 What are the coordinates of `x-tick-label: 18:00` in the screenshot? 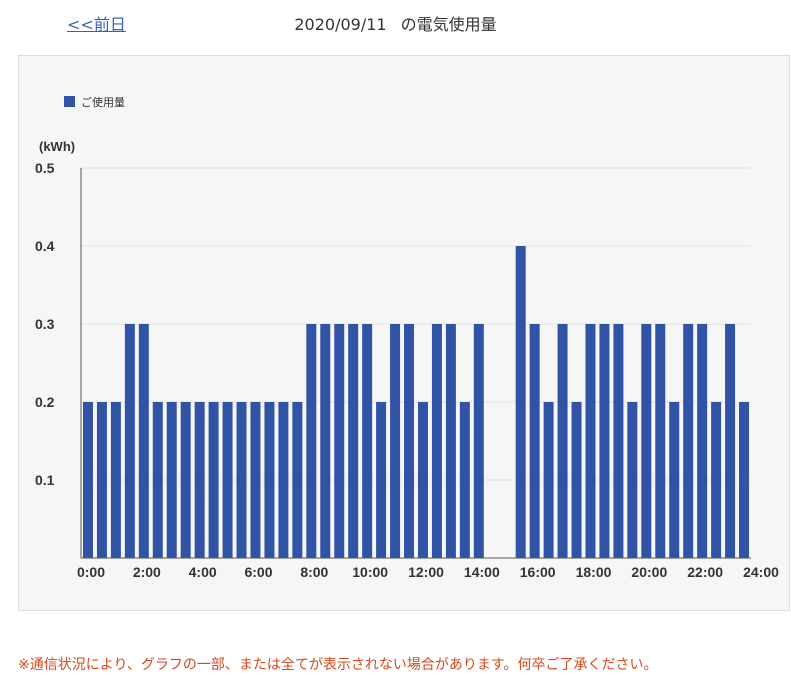 It's located at (594, 572).